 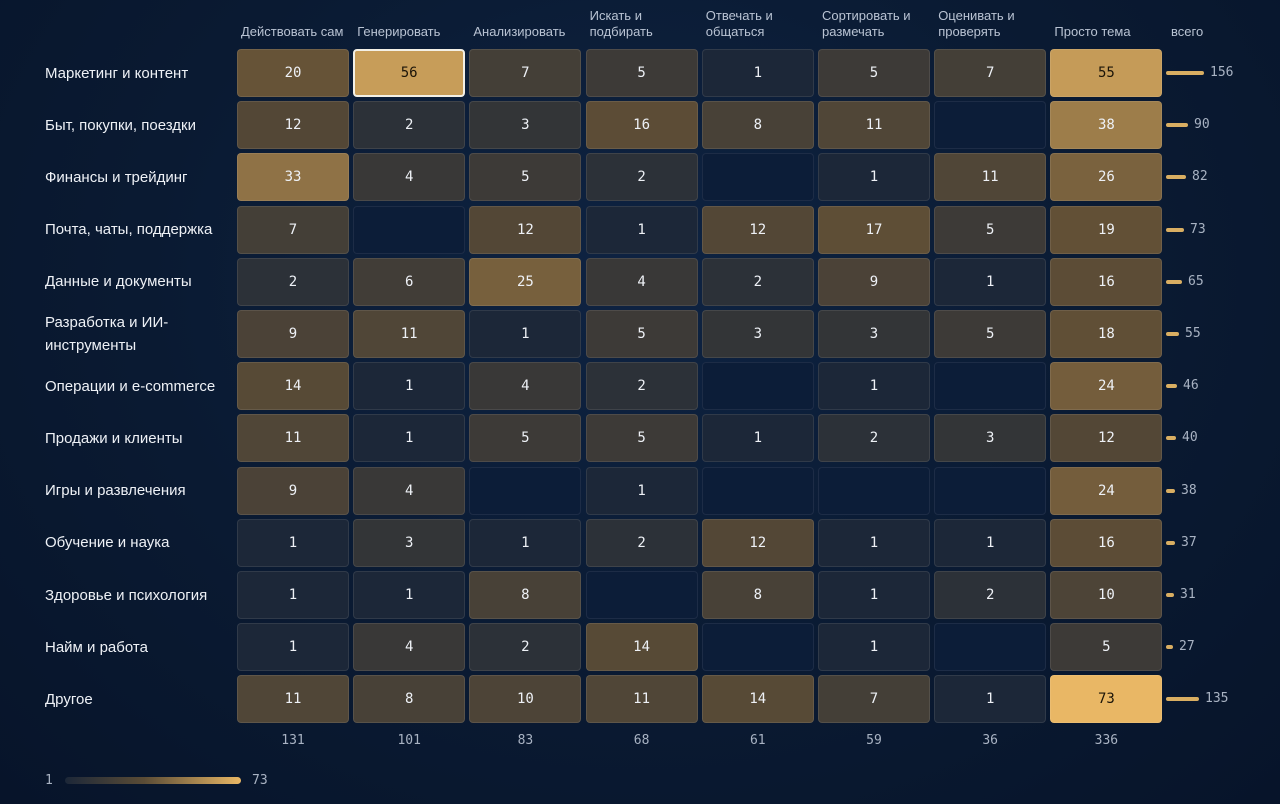 What do you see at coordinates (293, 177) in the screenshot?
I see `heatmap-cell: 33` at bounding box center [293, 177].